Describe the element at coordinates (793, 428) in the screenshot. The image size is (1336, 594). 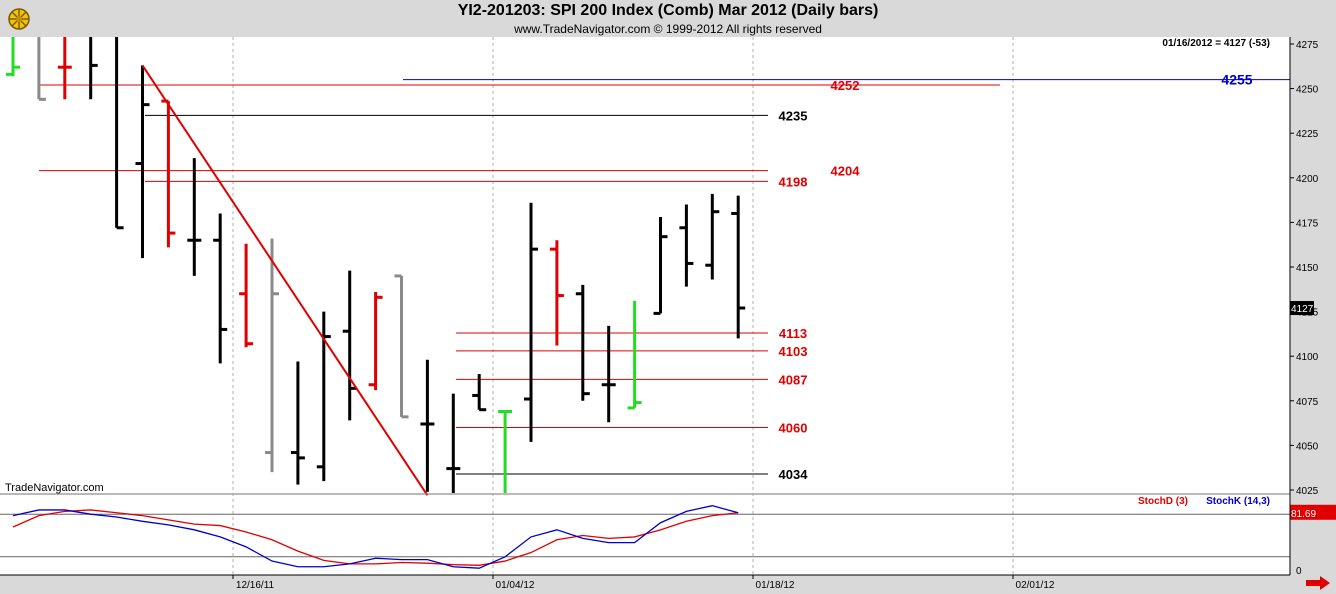
I see `level-label-4060: 4060` at that location.